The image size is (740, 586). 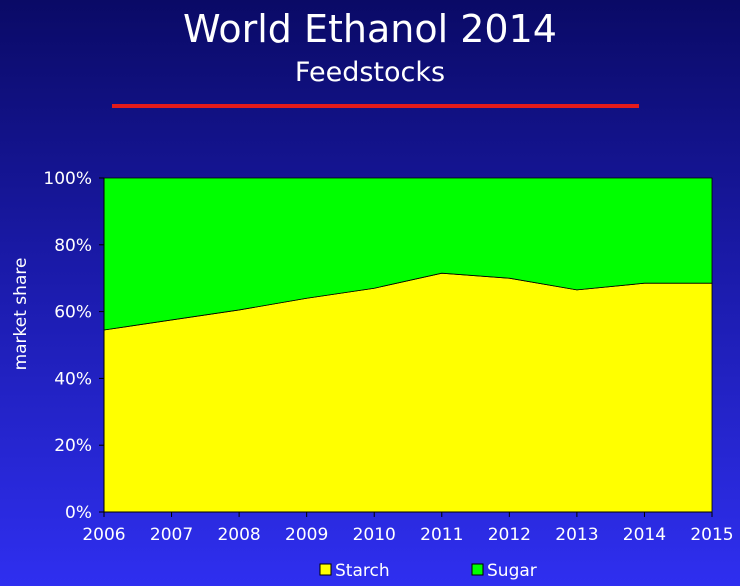 What do you see at coordinates (73, 246) in the screenshot?
I see `y-tick-label: 80%` at bounding box center [73, 246].